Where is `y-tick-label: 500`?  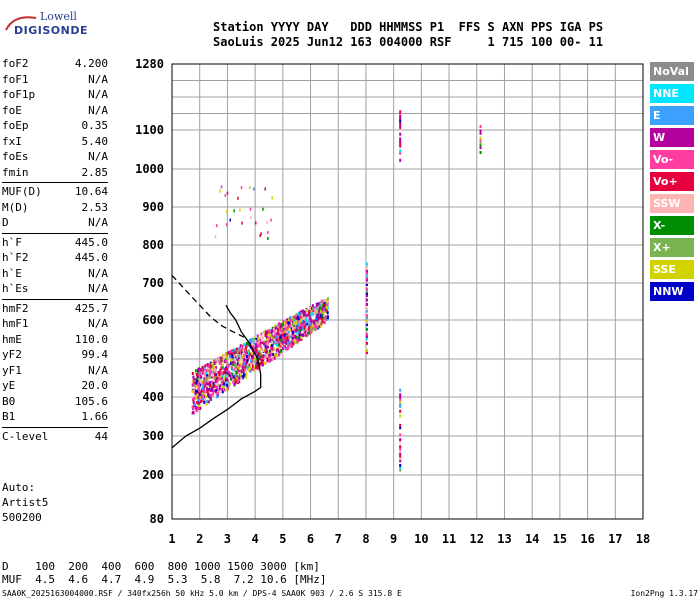
y-tick-label: 500 is located at coordinates (153, 359).